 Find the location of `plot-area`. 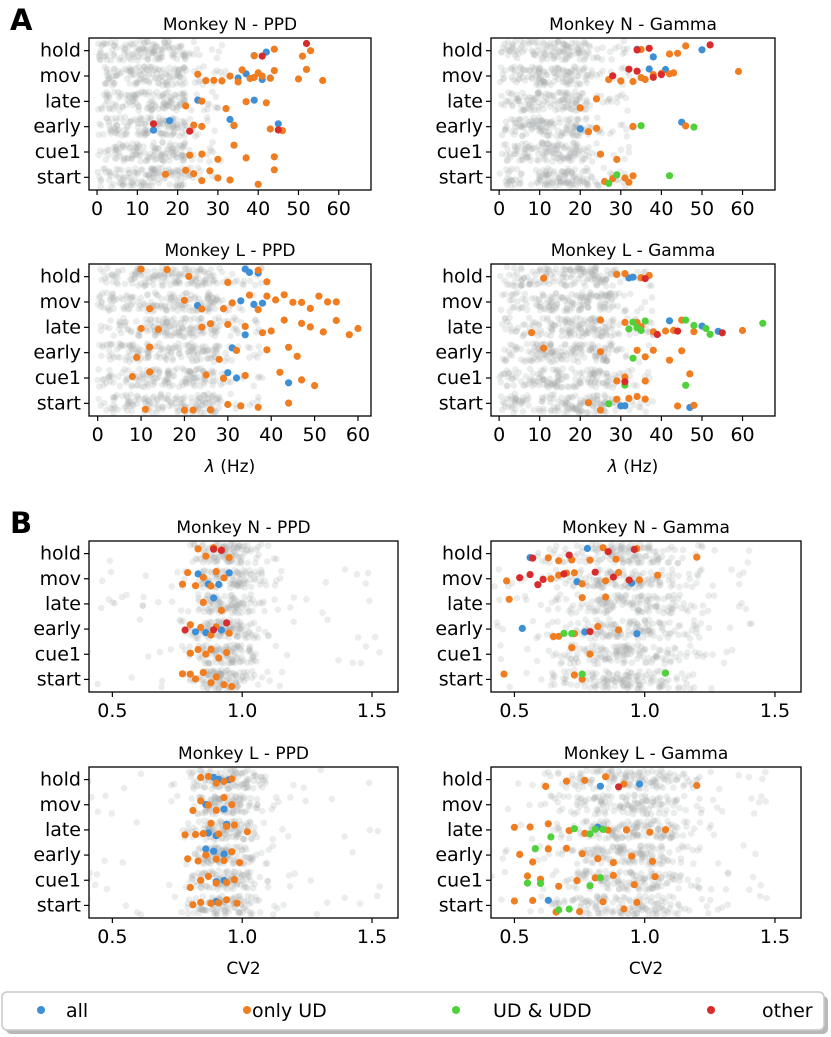

plot-area is located at coordinates (228, 340).